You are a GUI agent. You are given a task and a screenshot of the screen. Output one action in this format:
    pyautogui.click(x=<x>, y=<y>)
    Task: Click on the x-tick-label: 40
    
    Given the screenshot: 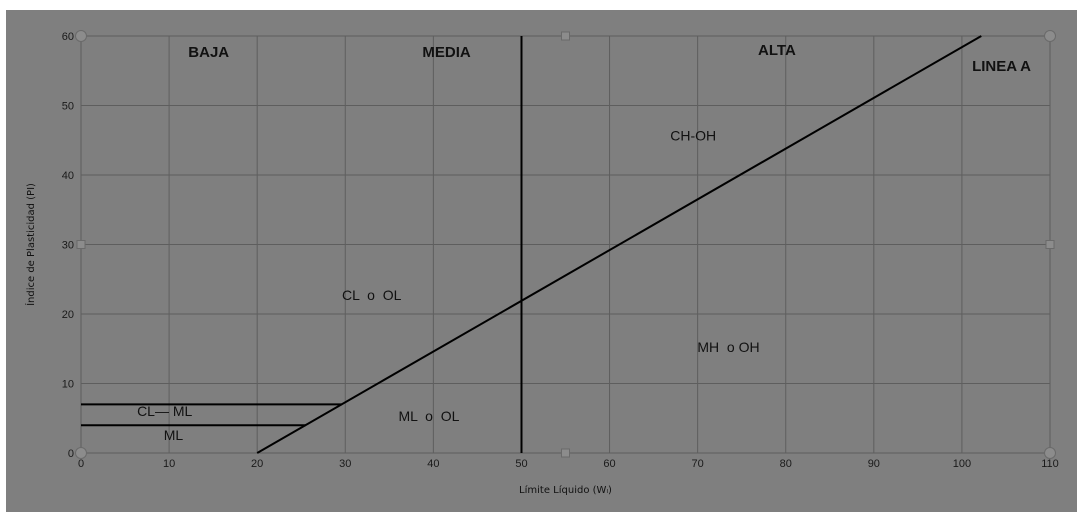 What is the action you would take?
    pyautogui.click(x=433, y=464)
    